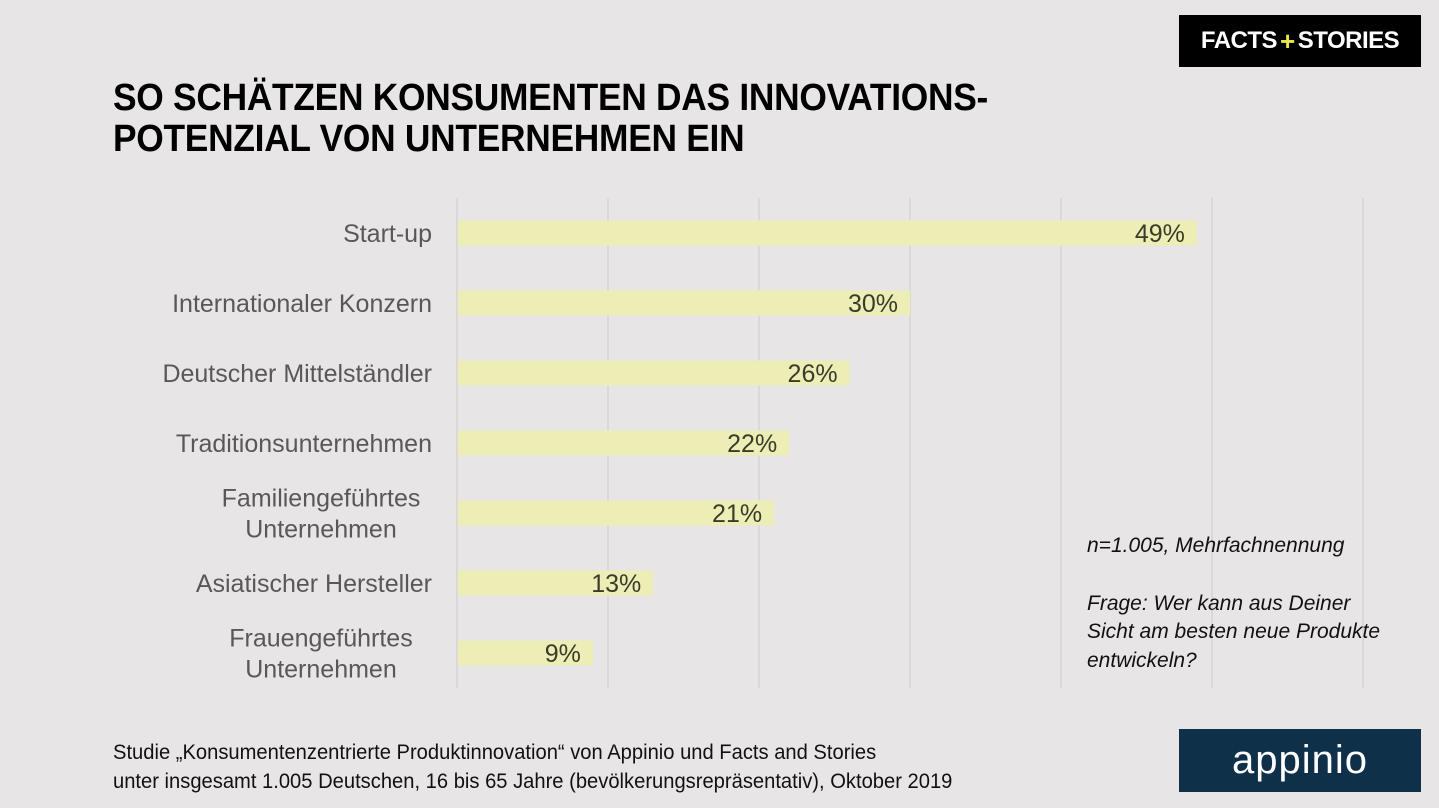 This screenshot has width=1439, height=808. I want to click on appinio-logo-text: appinio, so click(1299, 760).